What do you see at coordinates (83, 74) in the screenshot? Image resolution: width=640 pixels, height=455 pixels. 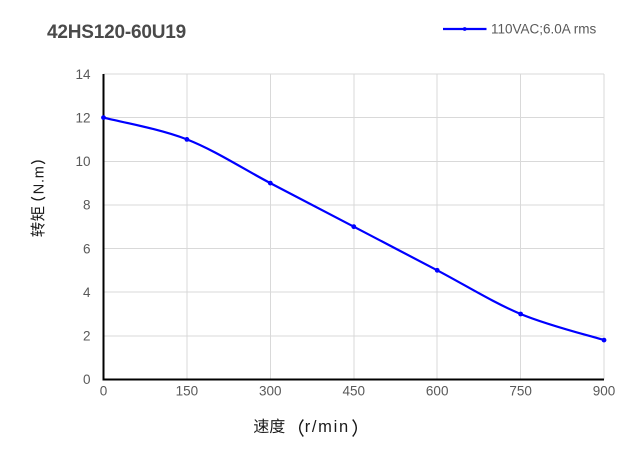 I see `svg-text: 14` at bounding box center [83, 74].